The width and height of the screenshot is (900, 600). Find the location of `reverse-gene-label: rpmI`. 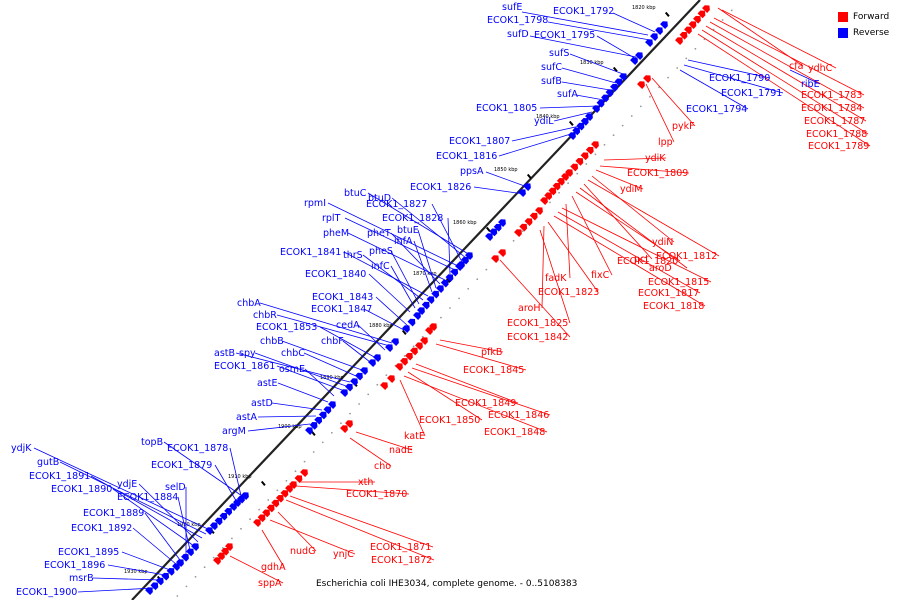

reverse-gene-label: rpmI is located at coordinates (315, 203).